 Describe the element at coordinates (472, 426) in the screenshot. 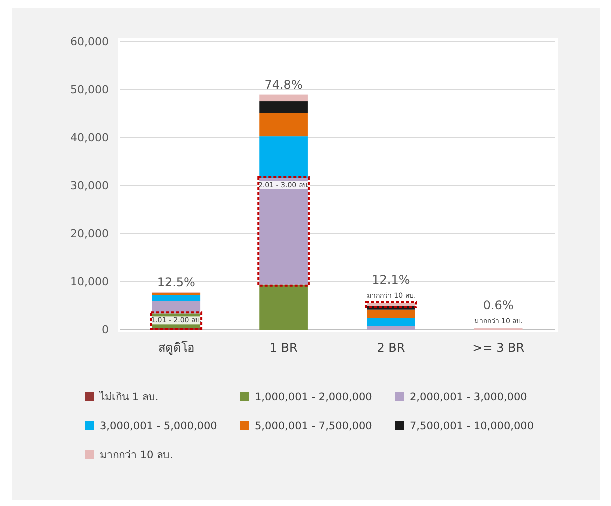

I see `legend-label: 7,500,001 - 10,000,000` at that location.